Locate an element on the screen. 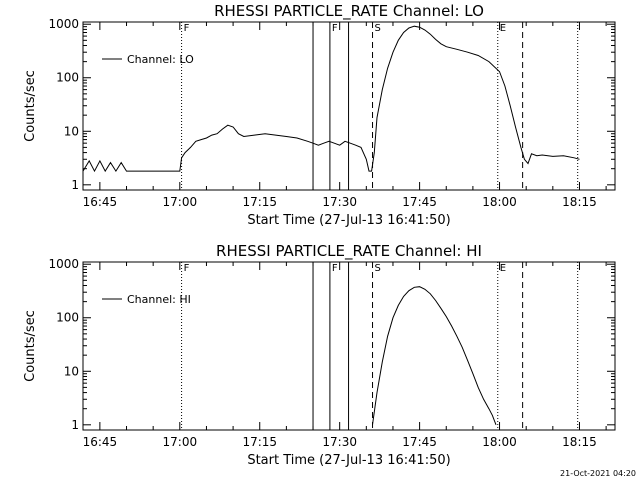  series-line is located at coordinates (434, 355).